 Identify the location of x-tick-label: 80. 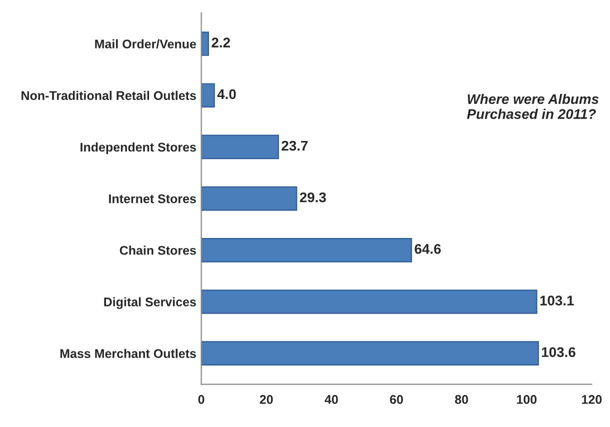
(461, 399).